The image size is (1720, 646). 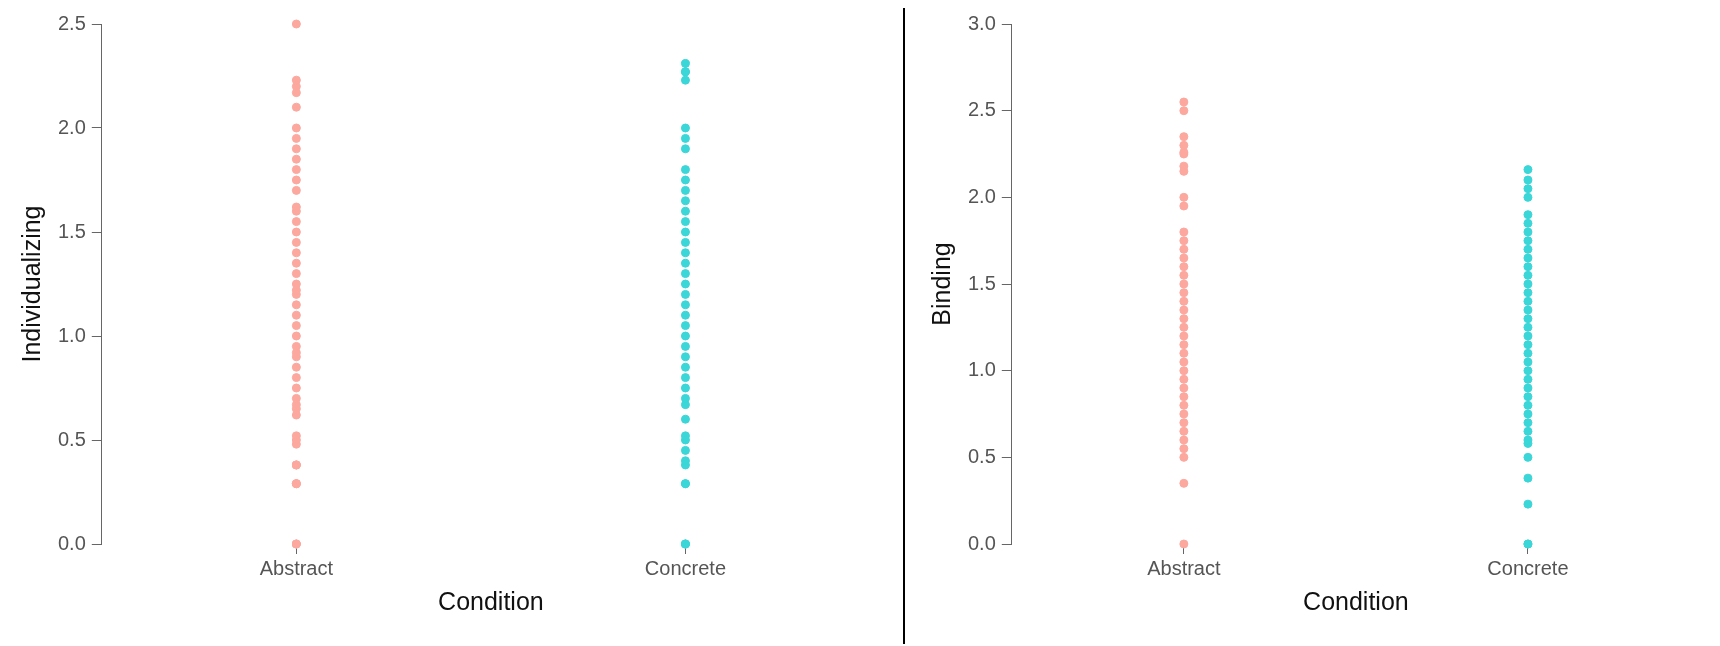 I want to click on y-axis-title: Individualizing, so click(x=30, y=284).